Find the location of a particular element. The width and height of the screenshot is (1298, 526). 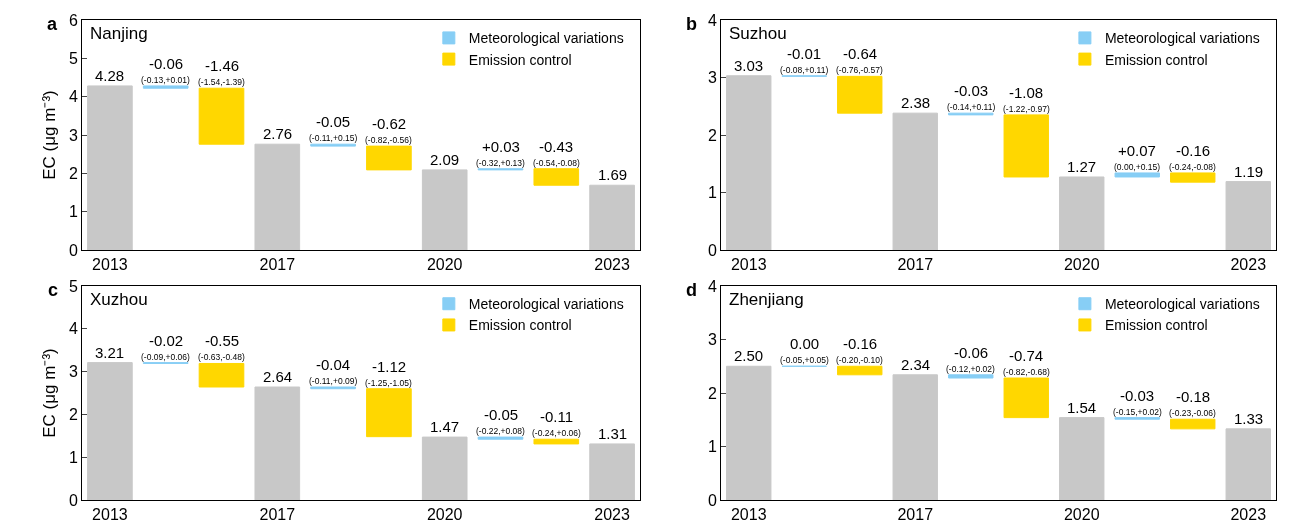

data-label: -0.02 (-0.09,+0.06) is located at coordinates (166, 347).